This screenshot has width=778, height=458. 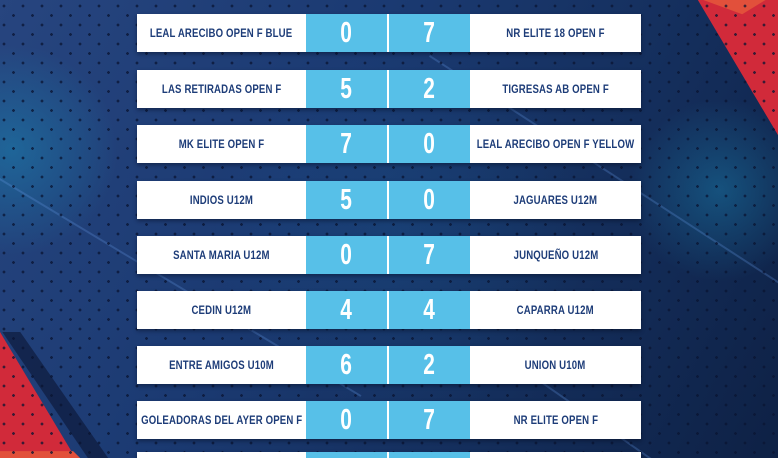 I want to click on away-team-name: NR ELITE 18 OPEN F, so click(x=555, y=33).